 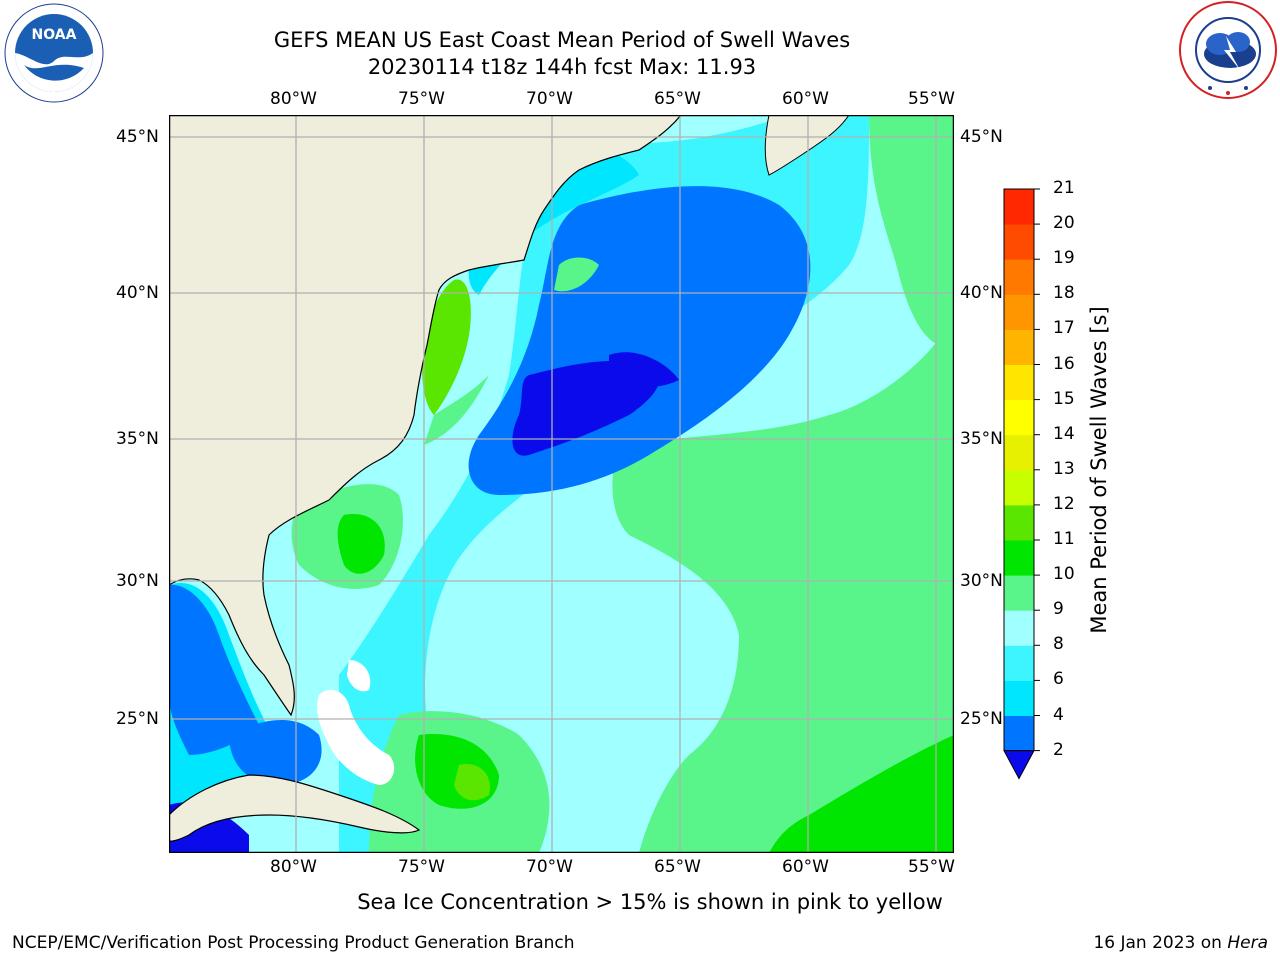 What do you see at coordinates (805, 99) in the screenshot?
I see `lon-label-top-60w: 60°W` at bounding box center [805, 99].